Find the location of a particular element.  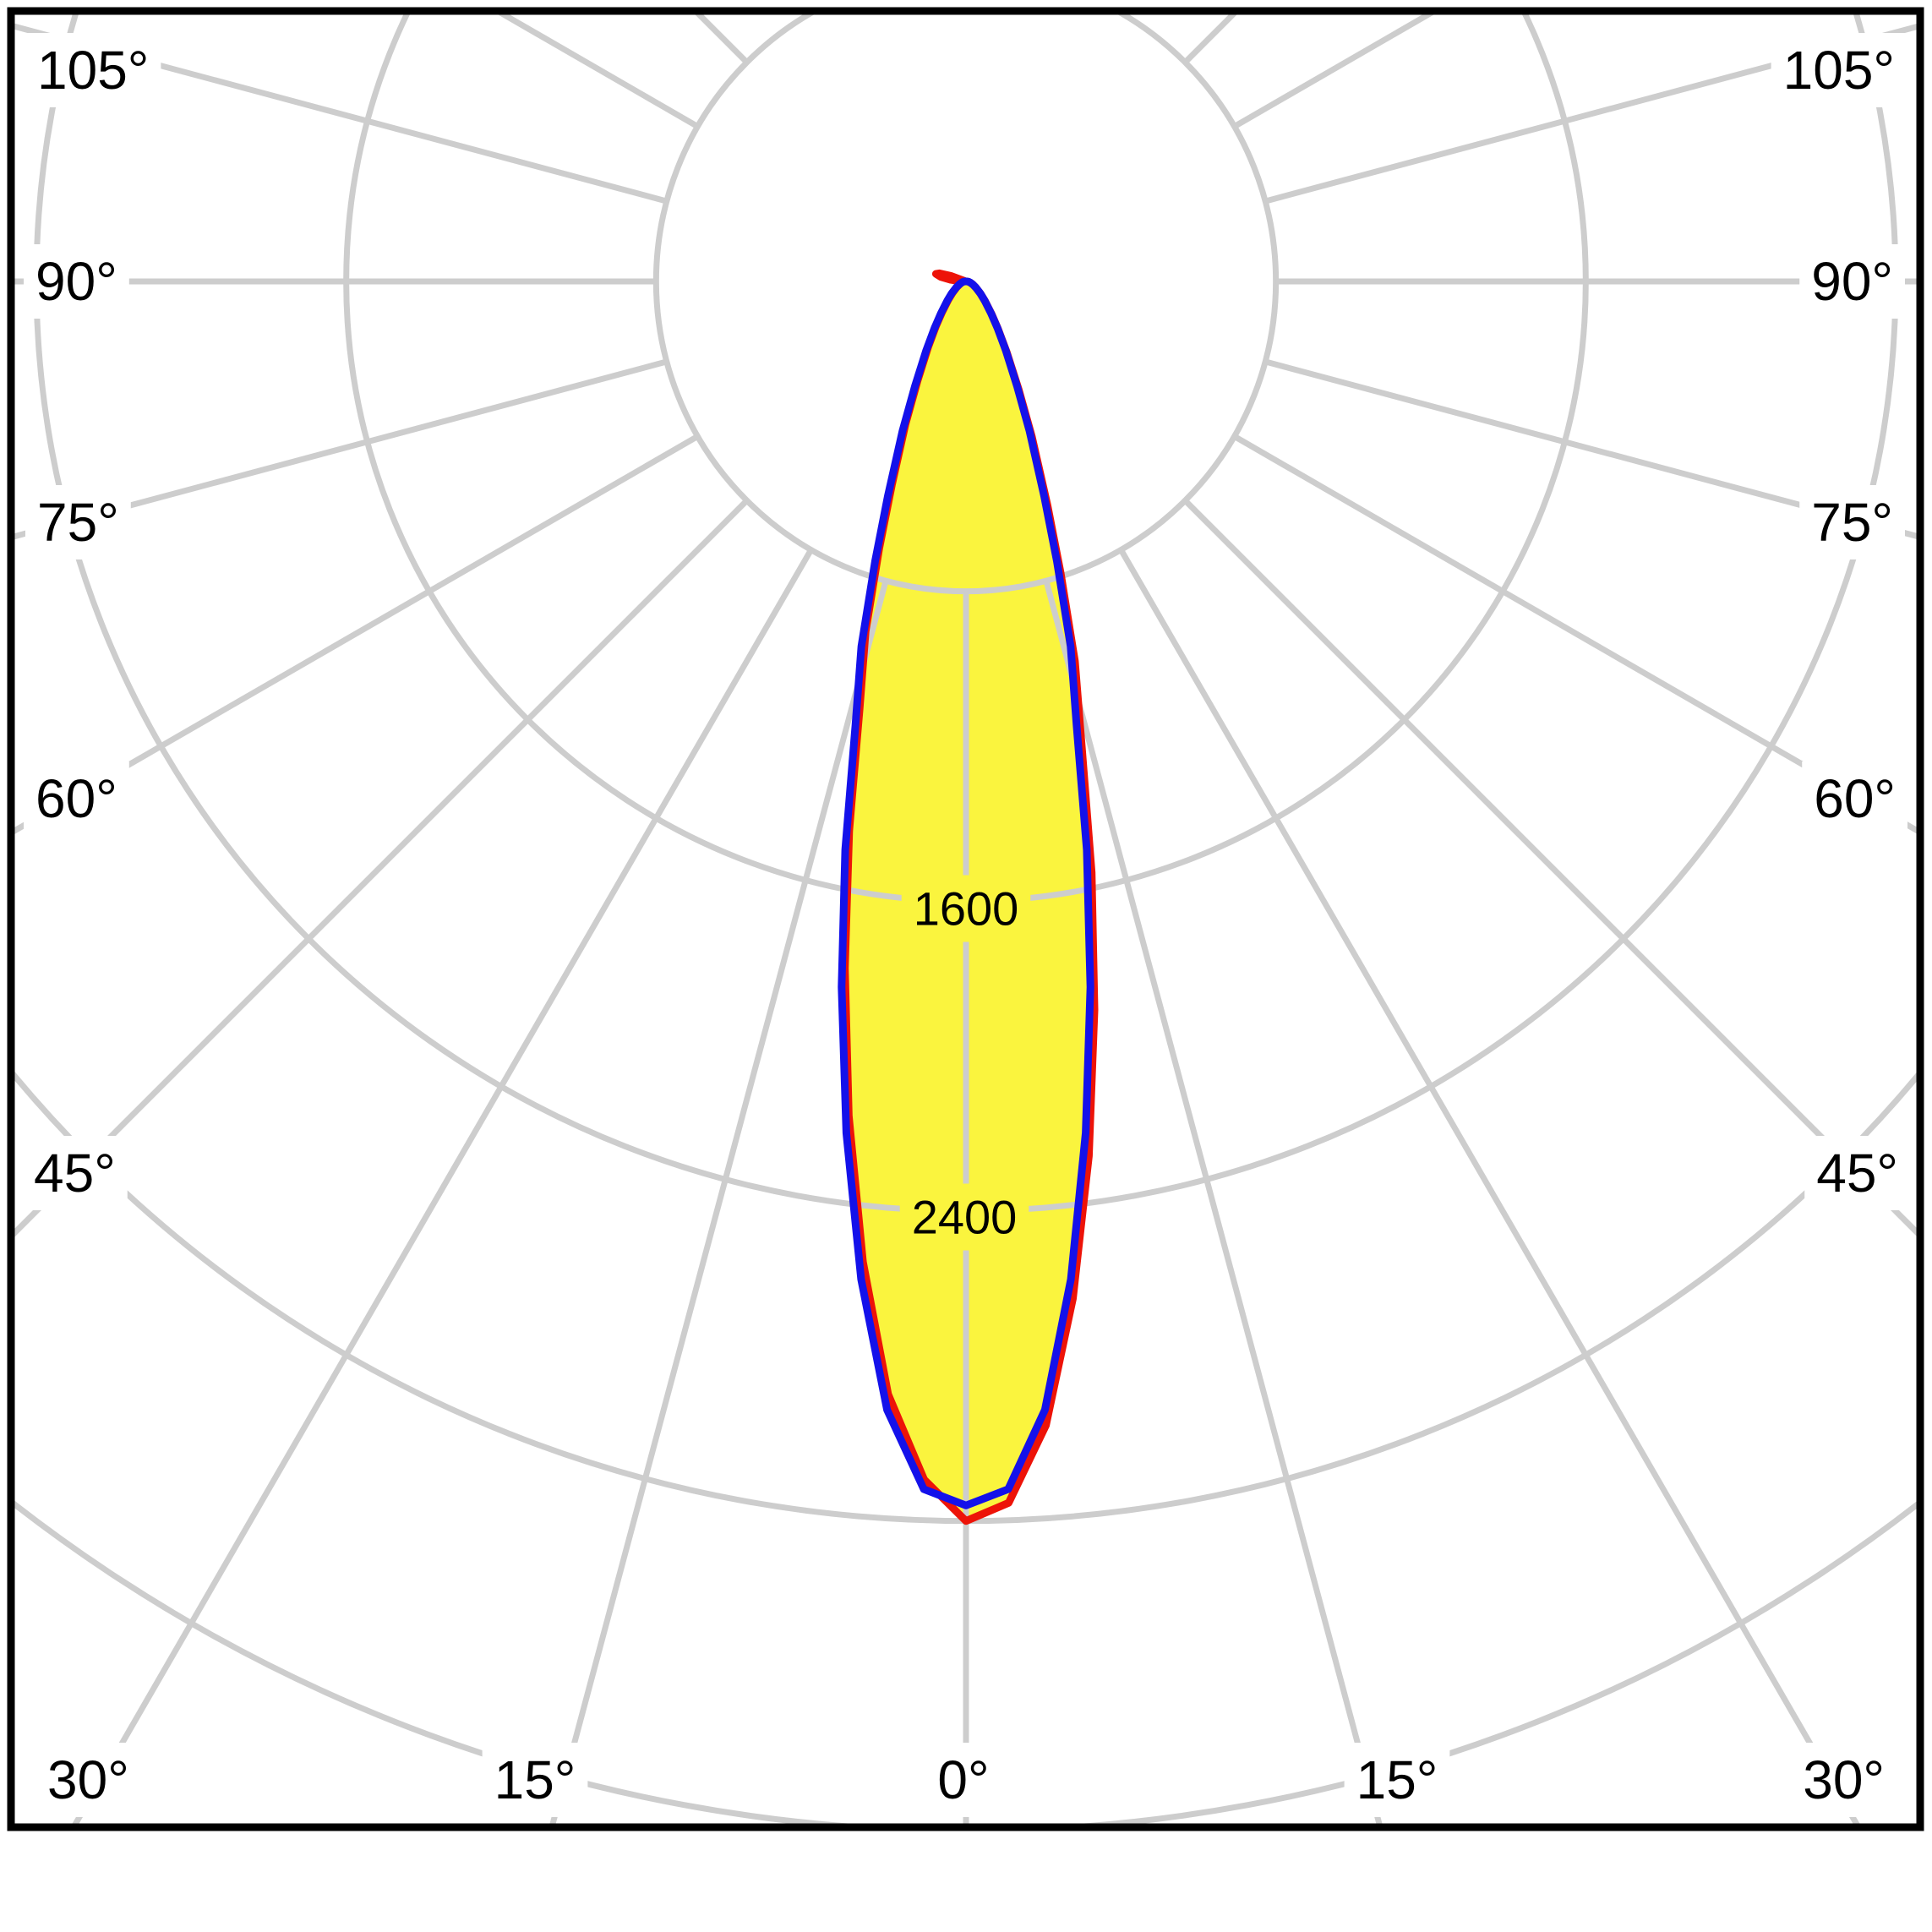

angle-label: 0° is located at coordinates (963, 1780).